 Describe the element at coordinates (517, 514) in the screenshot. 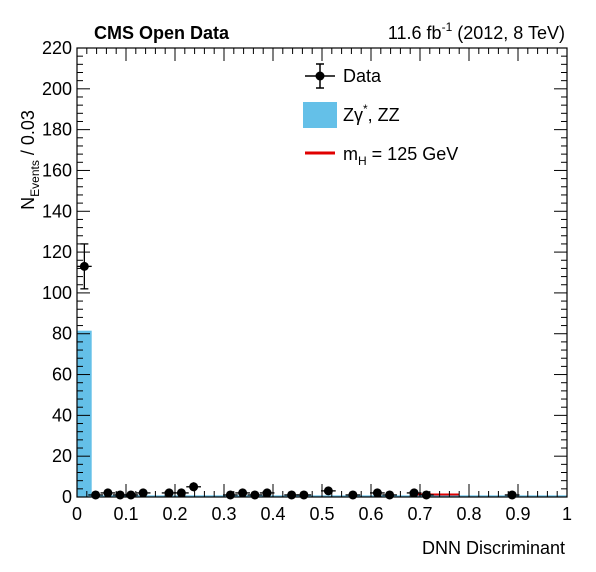

I see `x-tick-label-9: 0.9` at that location.